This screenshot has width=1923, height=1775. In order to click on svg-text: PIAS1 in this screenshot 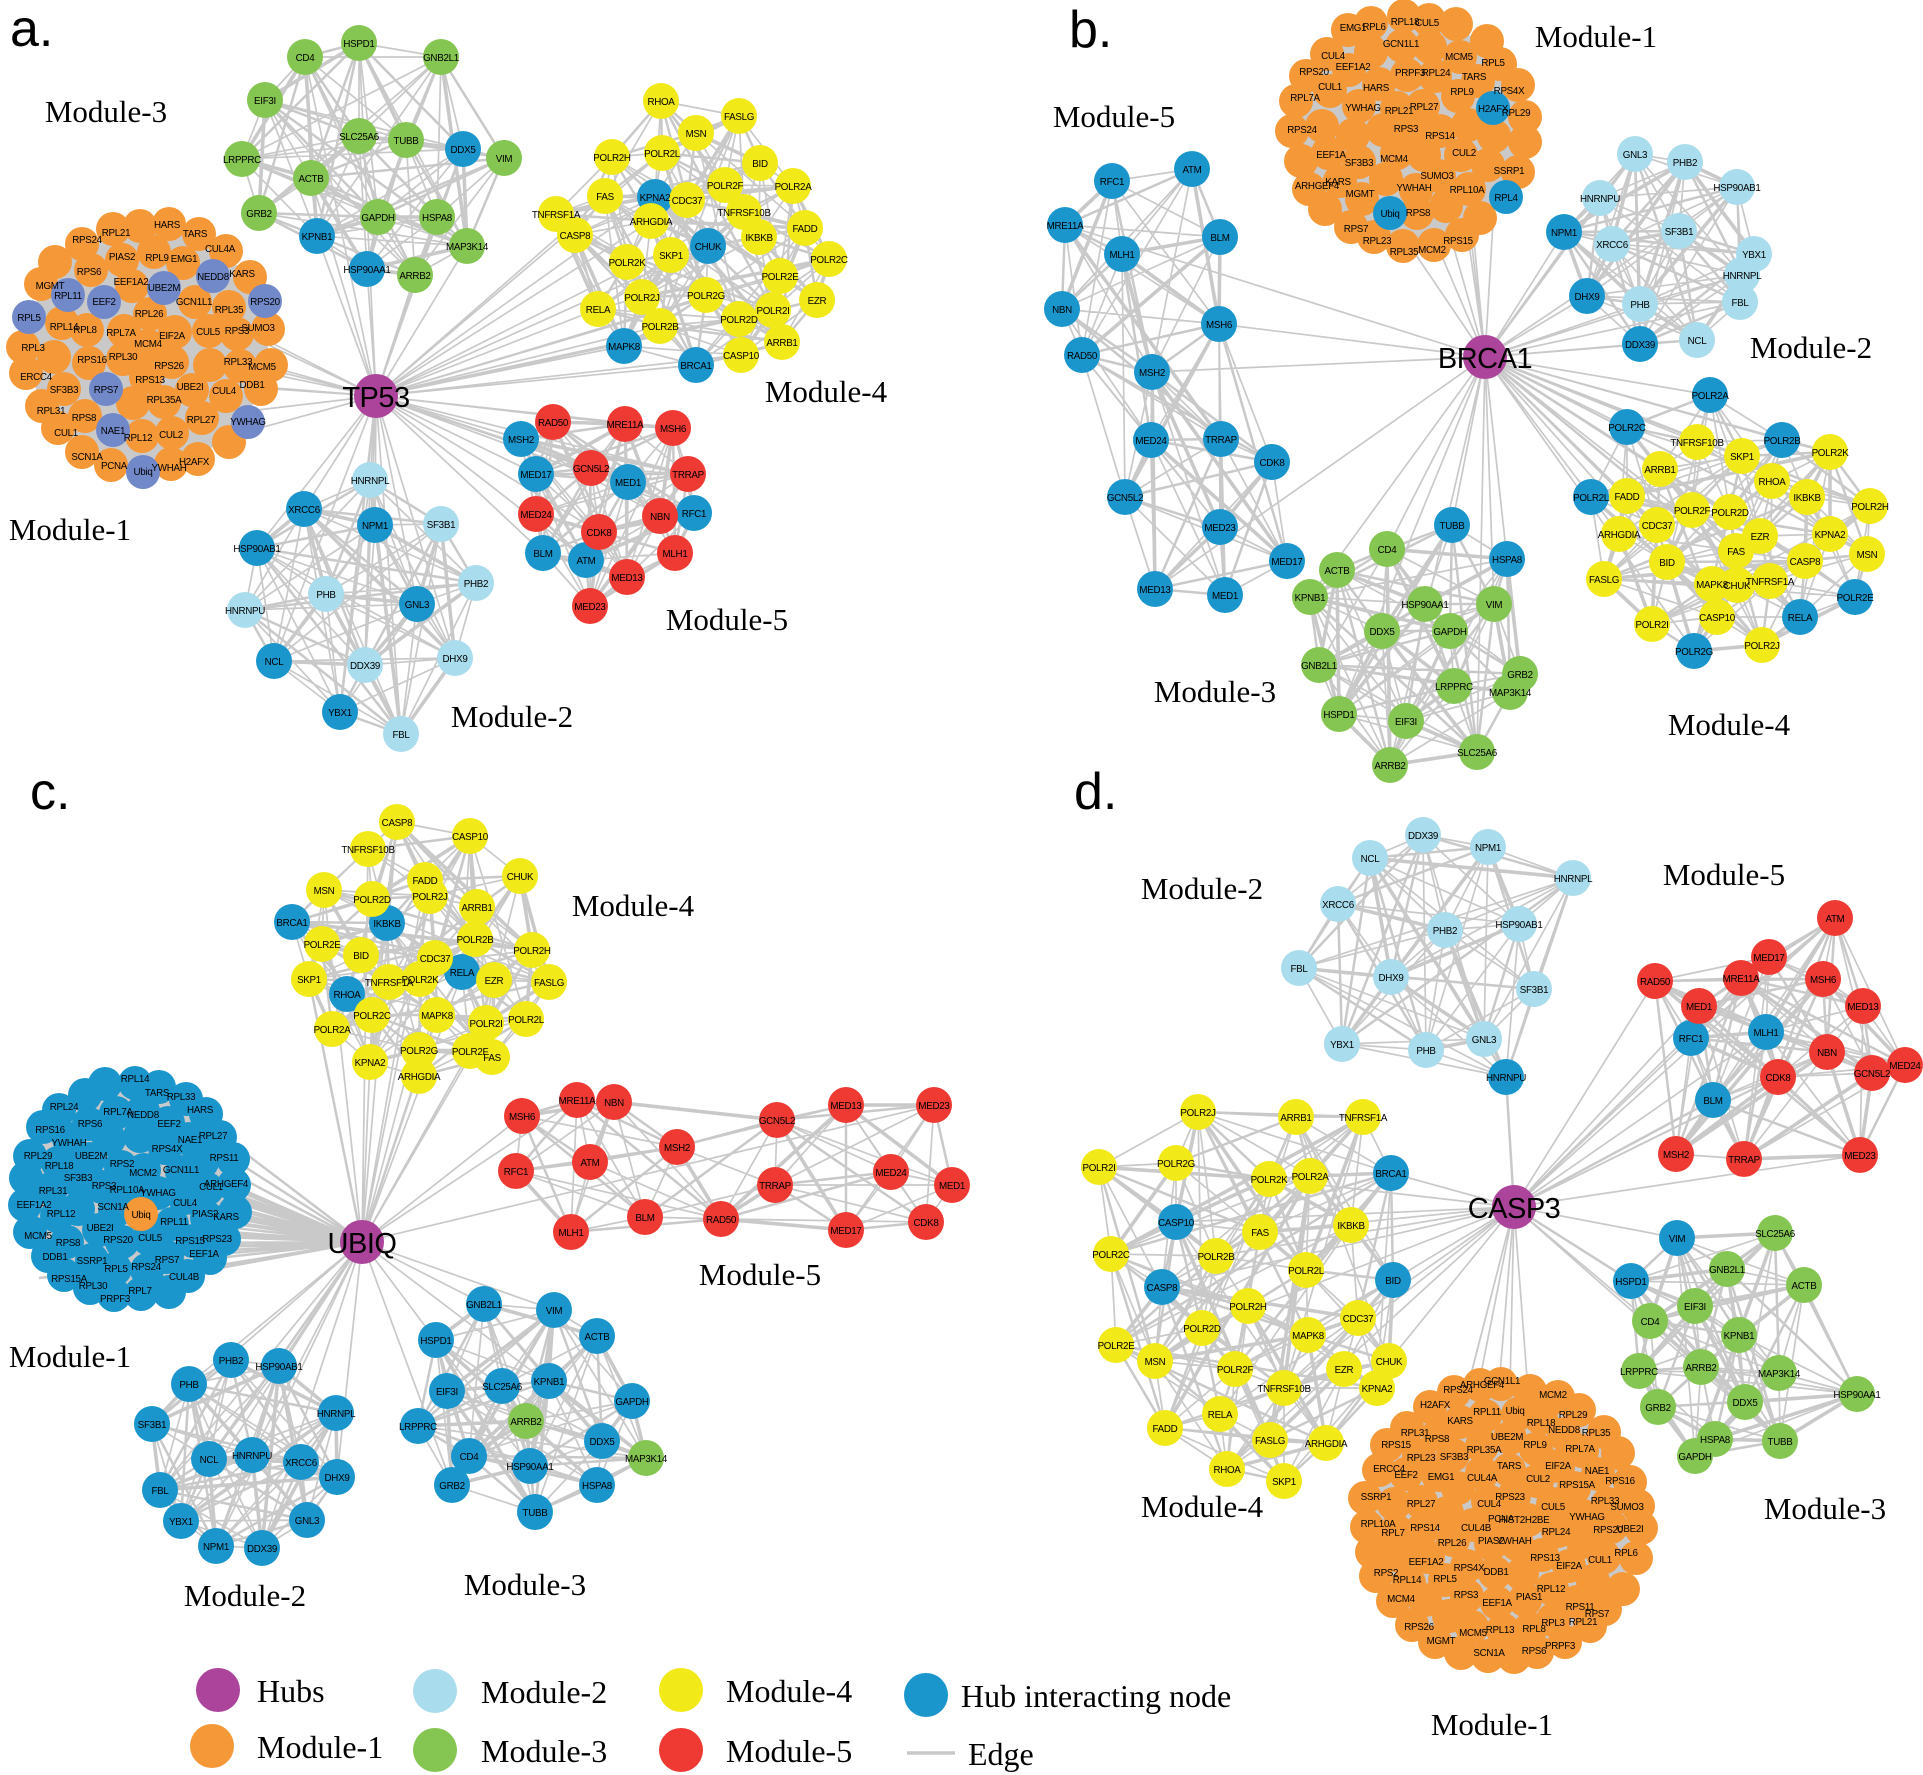, I will do `click(1529, 1597)`.